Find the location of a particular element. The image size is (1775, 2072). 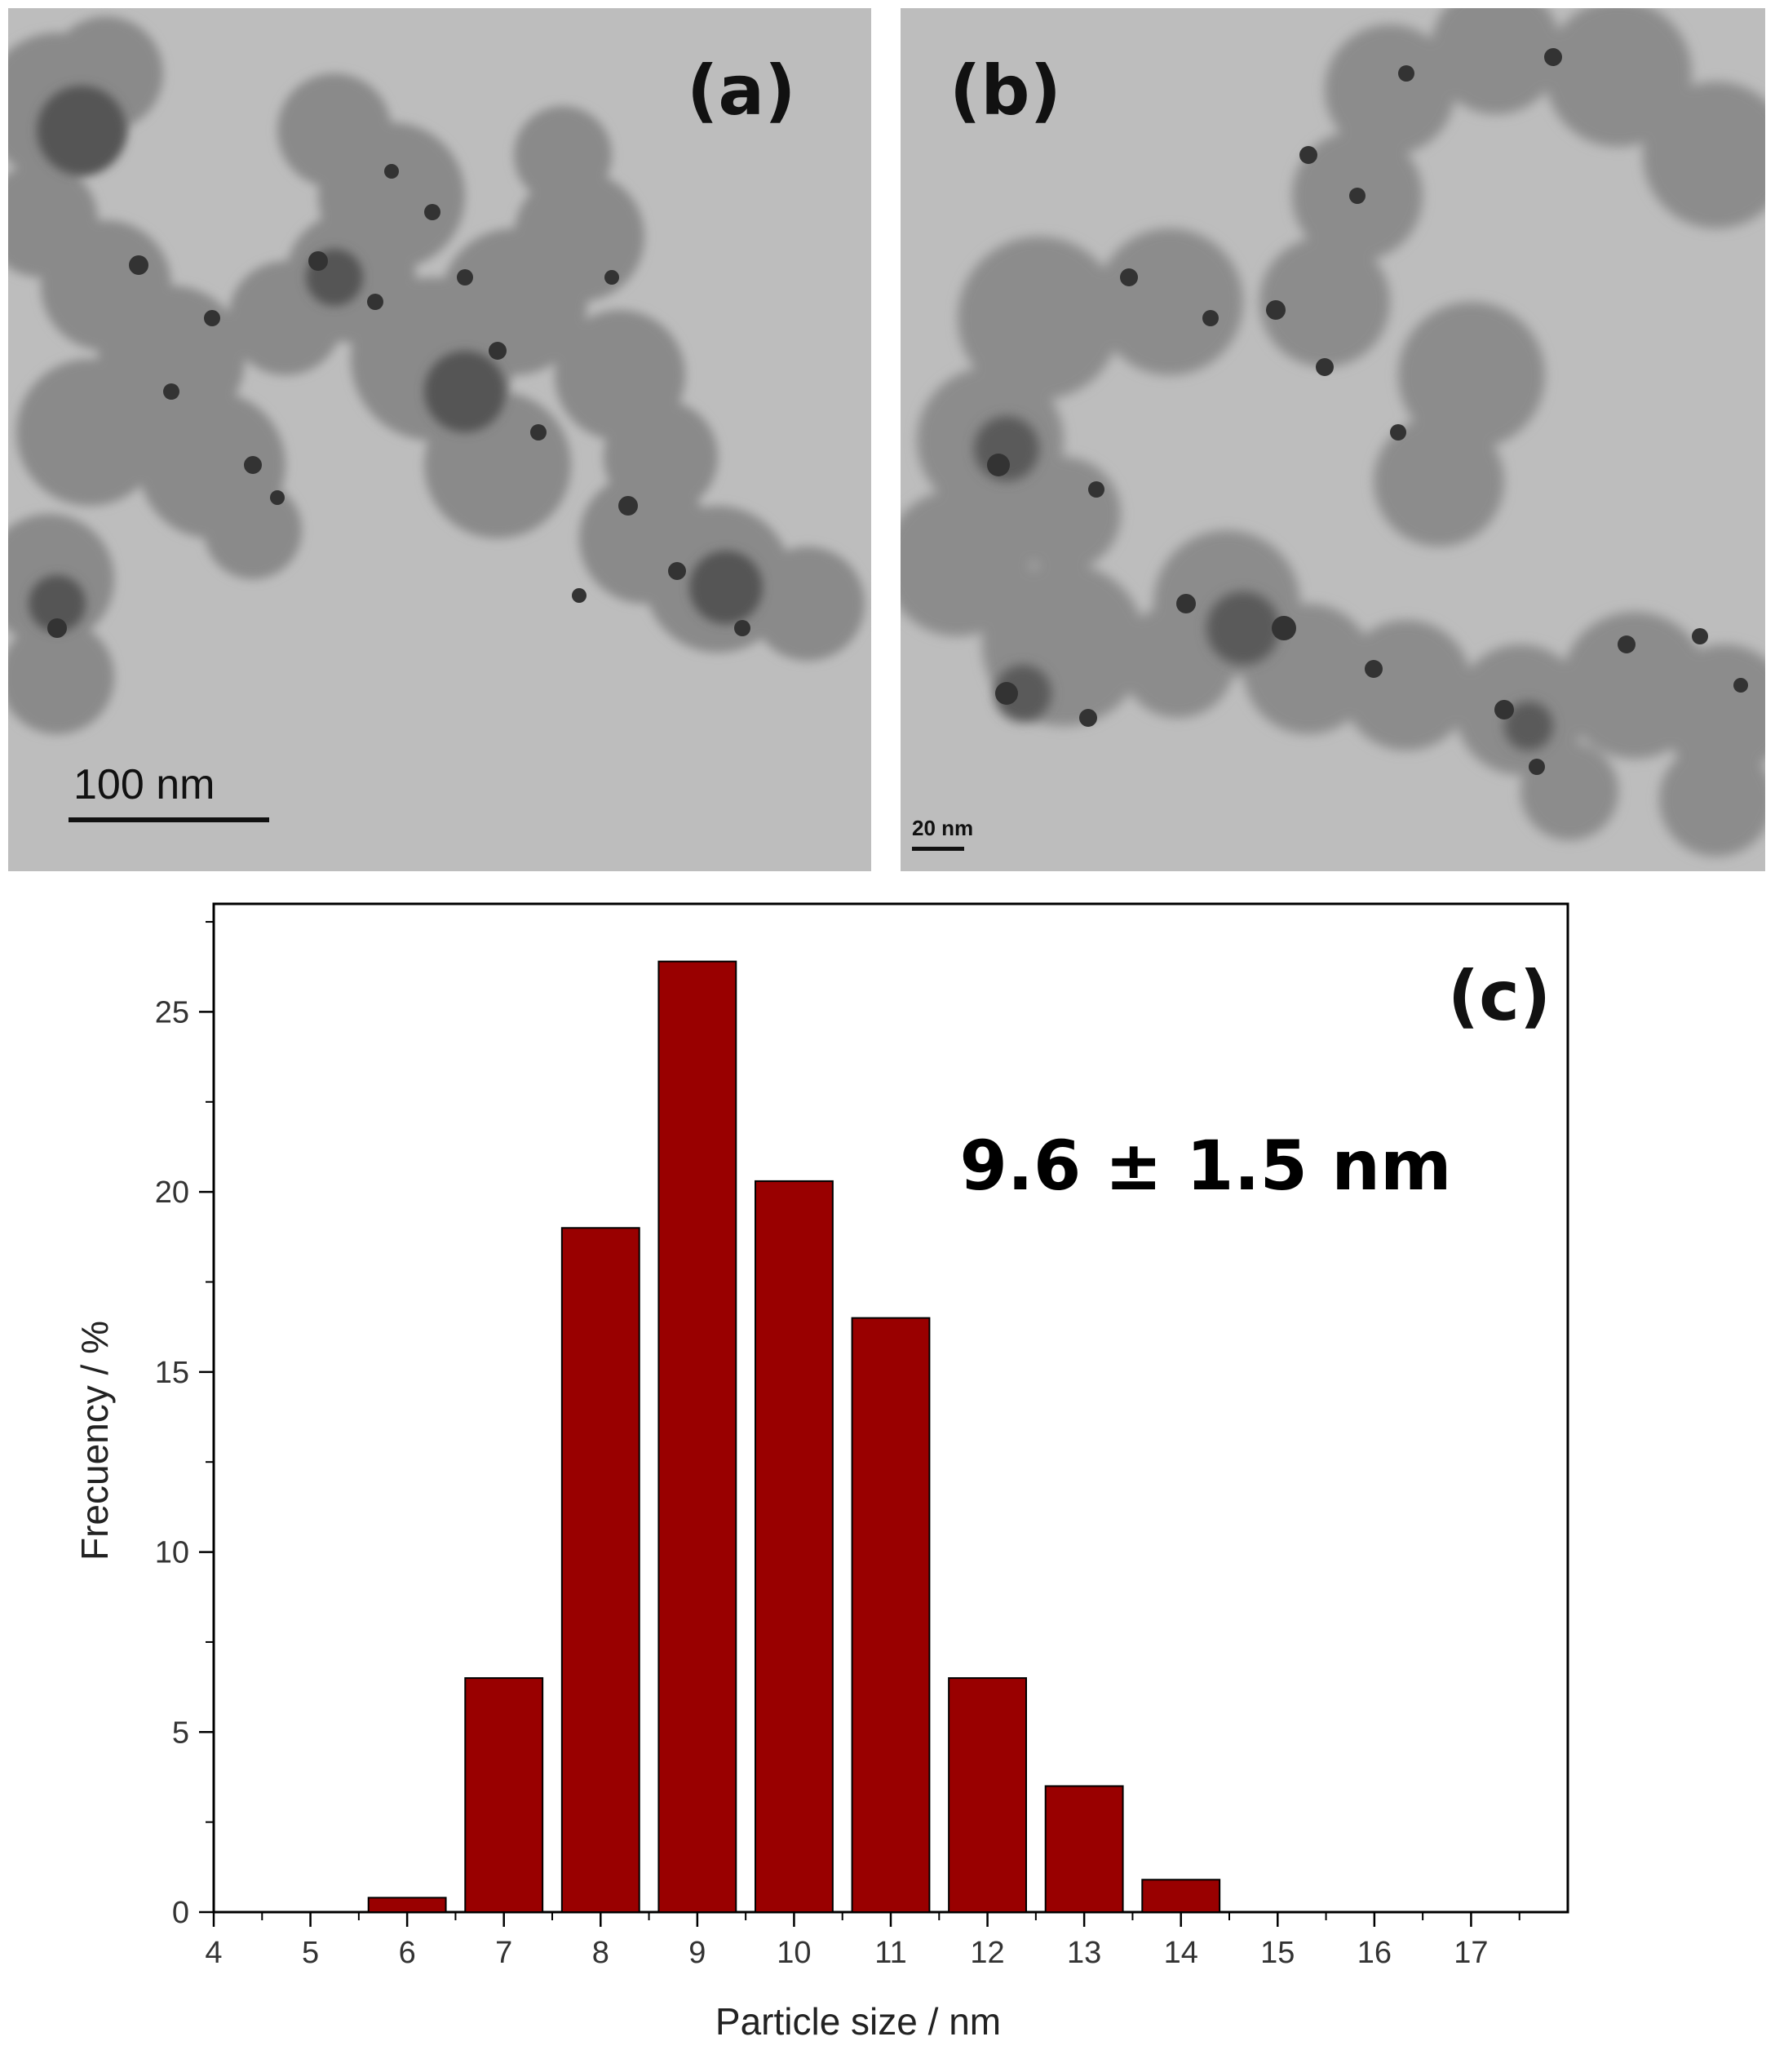

y-tick-label: 20 is located at coordinates (172, 1193).